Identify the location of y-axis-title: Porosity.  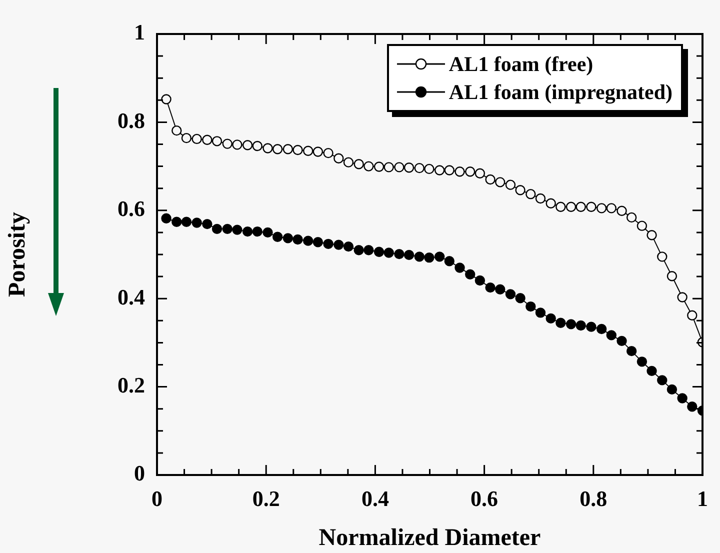
(17, 254).